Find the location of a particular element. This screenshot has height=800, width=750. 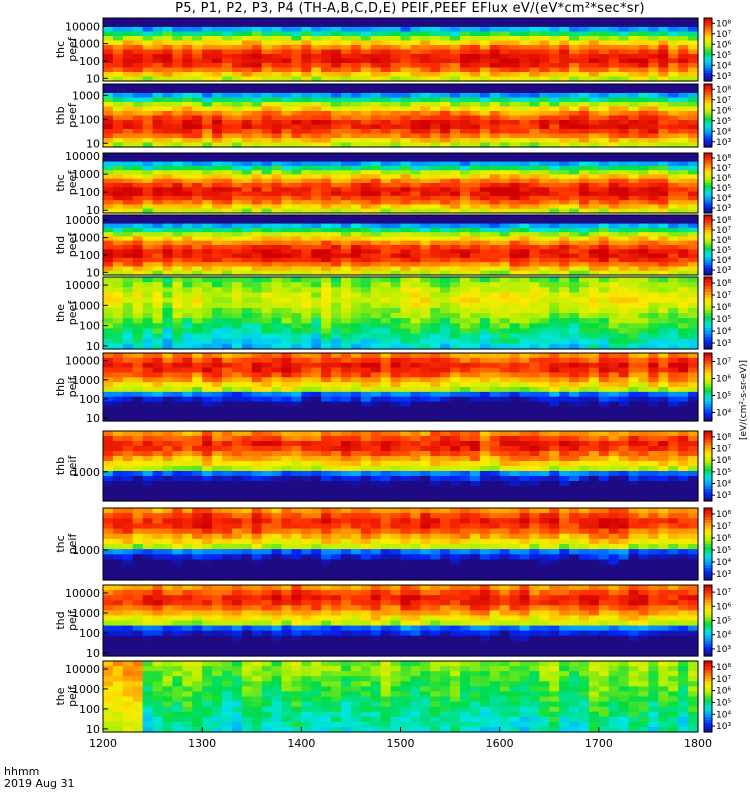

y-tick-label: 100 is located at coordinates (89, 326).